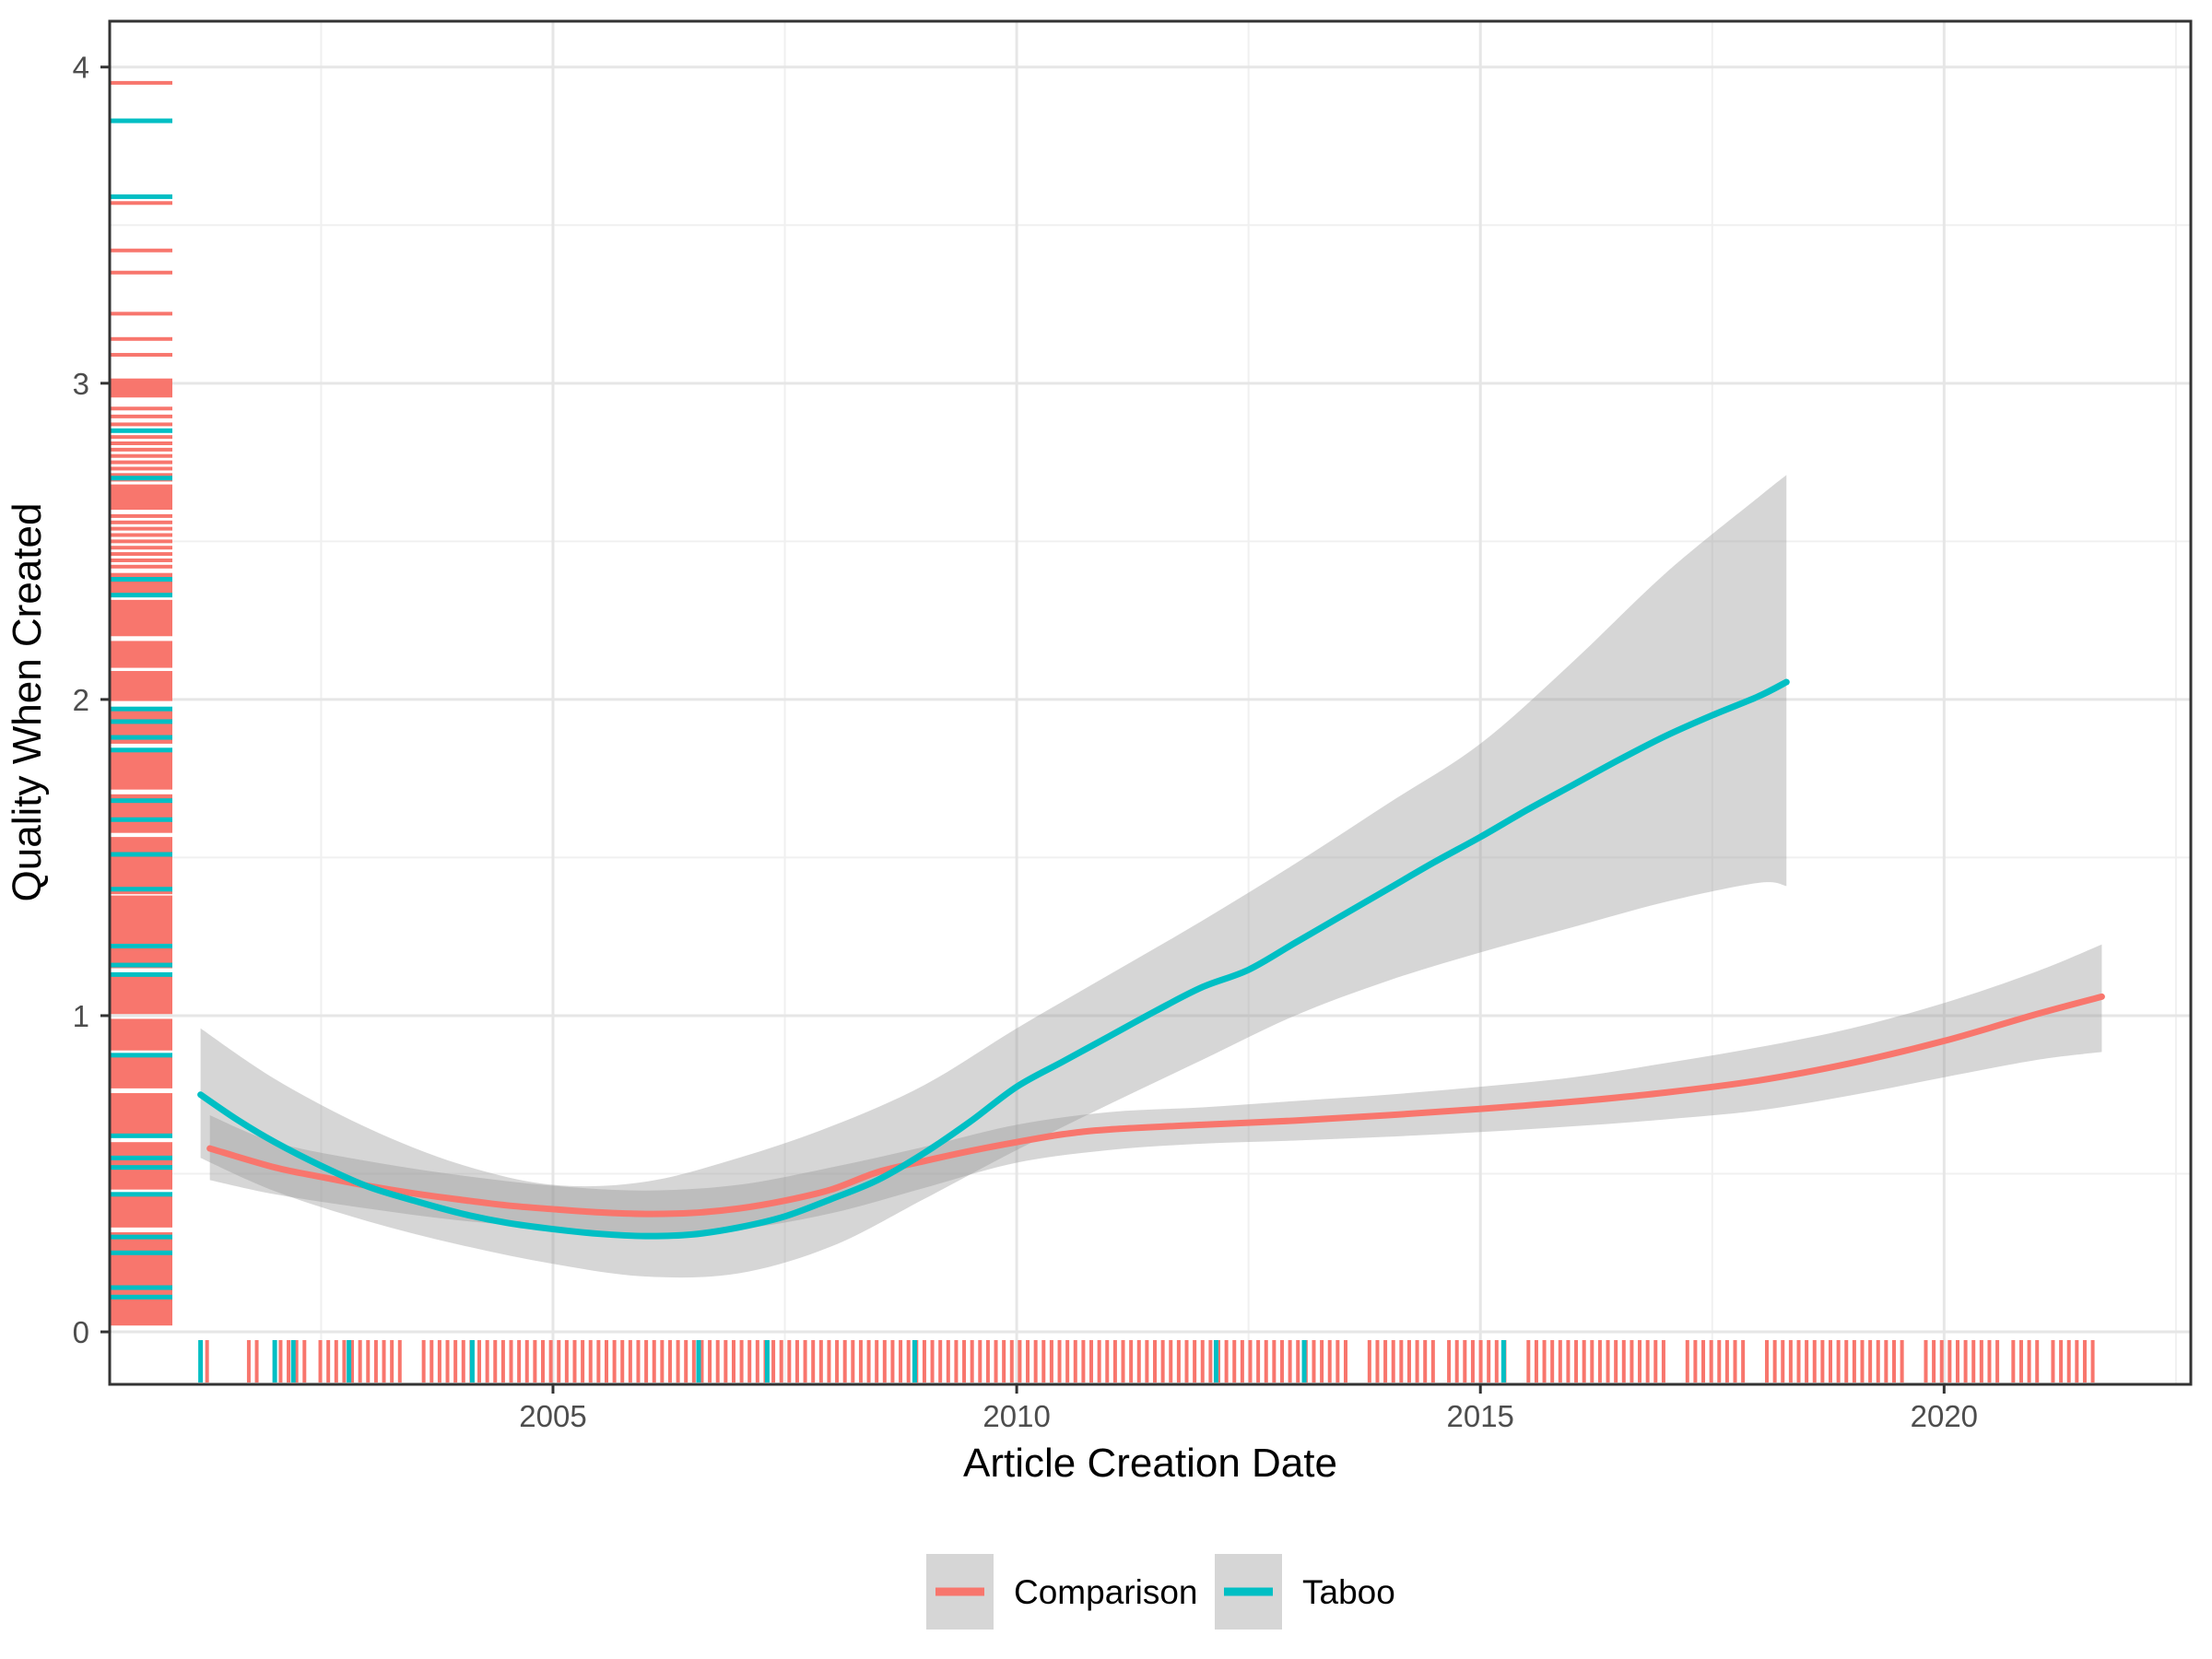 Image resolution: width=2212 pixels, height=1659 pixels. I want to click on confidence-ribbon-comparison, so click(1155, 1089).